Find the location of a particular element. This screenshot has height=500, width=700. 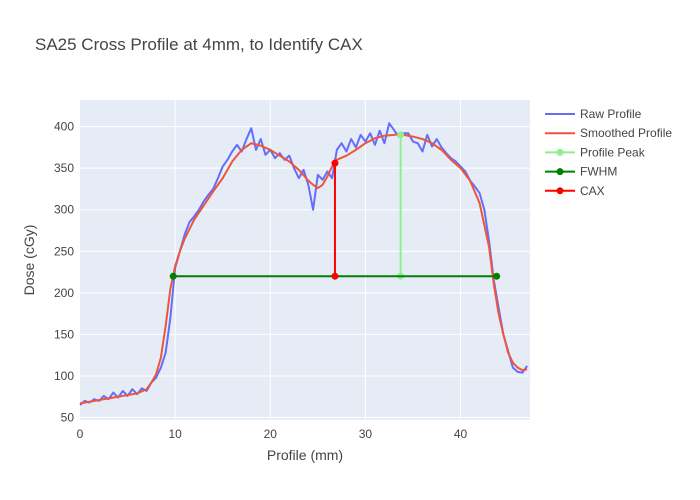

y-tick-label: 200 is located at coordinates (64, 293).